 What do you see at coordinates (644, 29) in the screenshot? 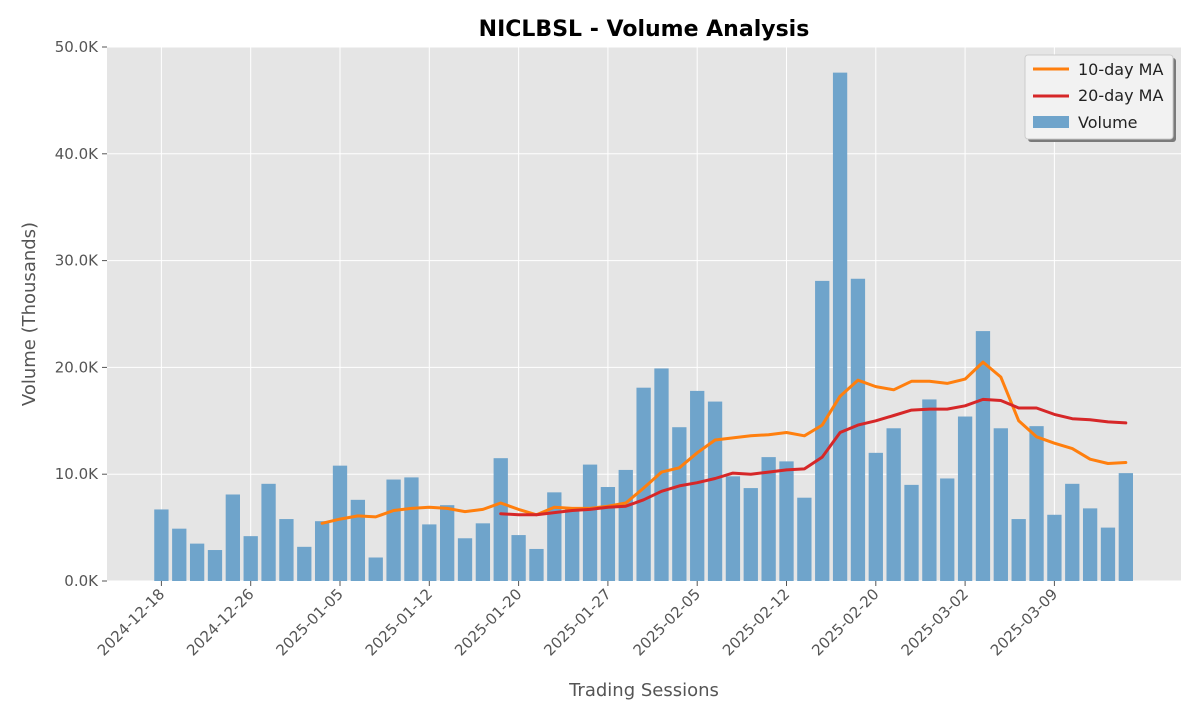
I see `chart-title: NICLBSL - Volume Analysis` at bounding box center [644, 29].